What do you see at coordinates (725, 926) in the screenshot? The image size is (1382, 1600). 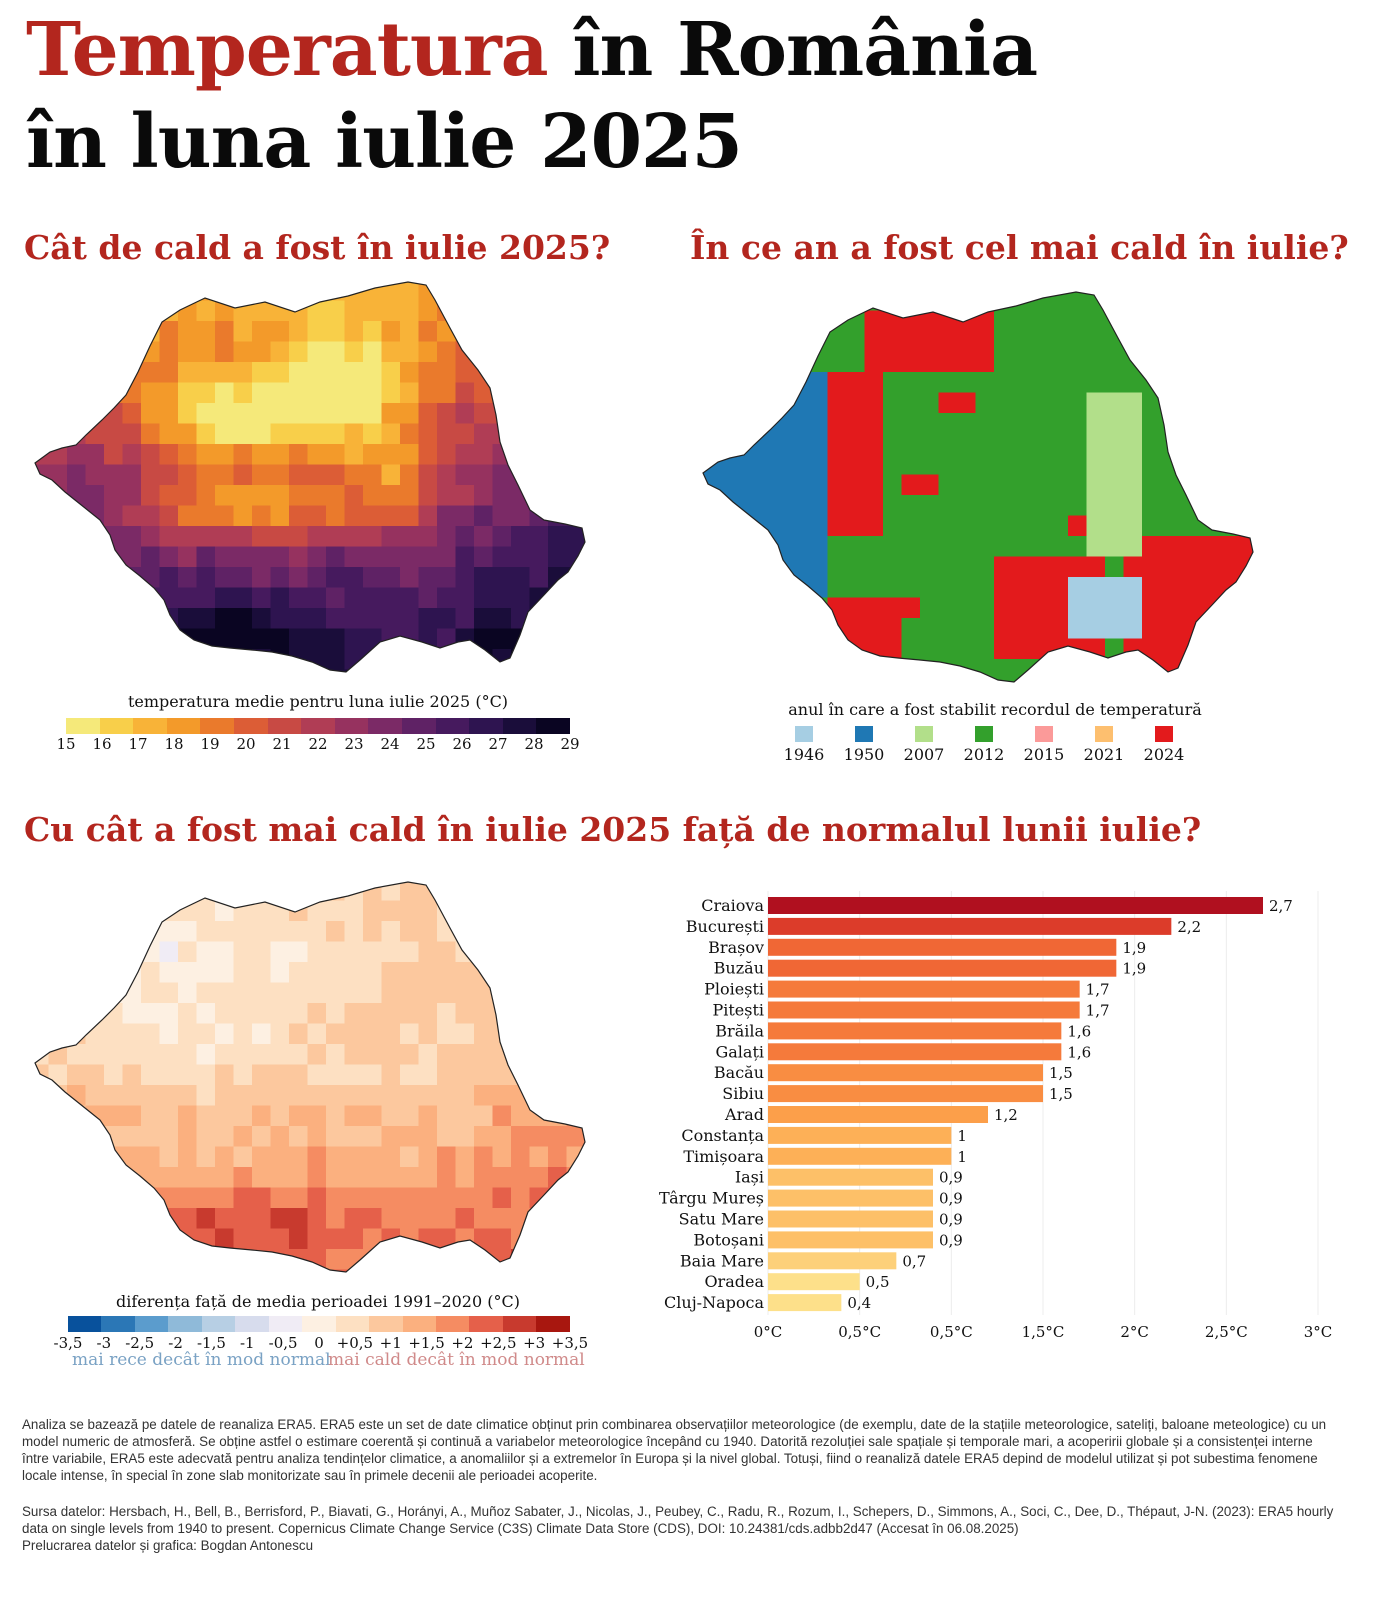 I see `category-label: București` at bounding box center [725, 926].